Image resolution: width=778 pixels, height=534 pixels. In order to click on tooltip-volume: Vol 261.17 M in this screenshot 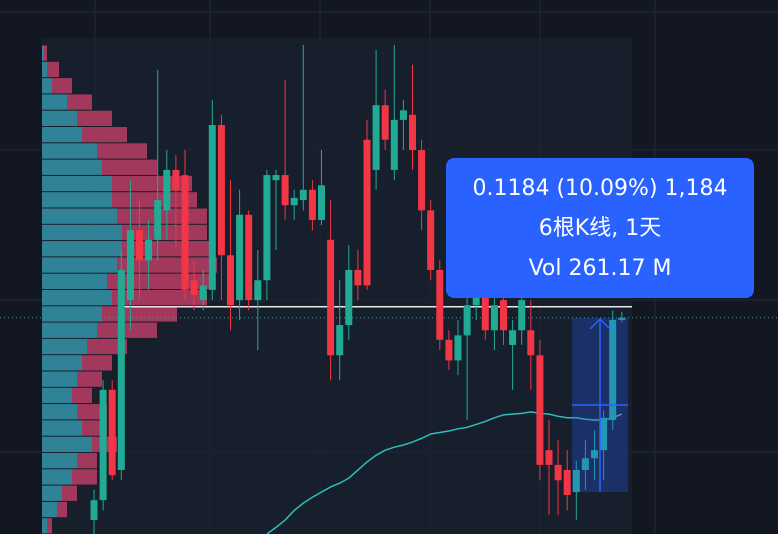, I will do `click(600, 268)`.